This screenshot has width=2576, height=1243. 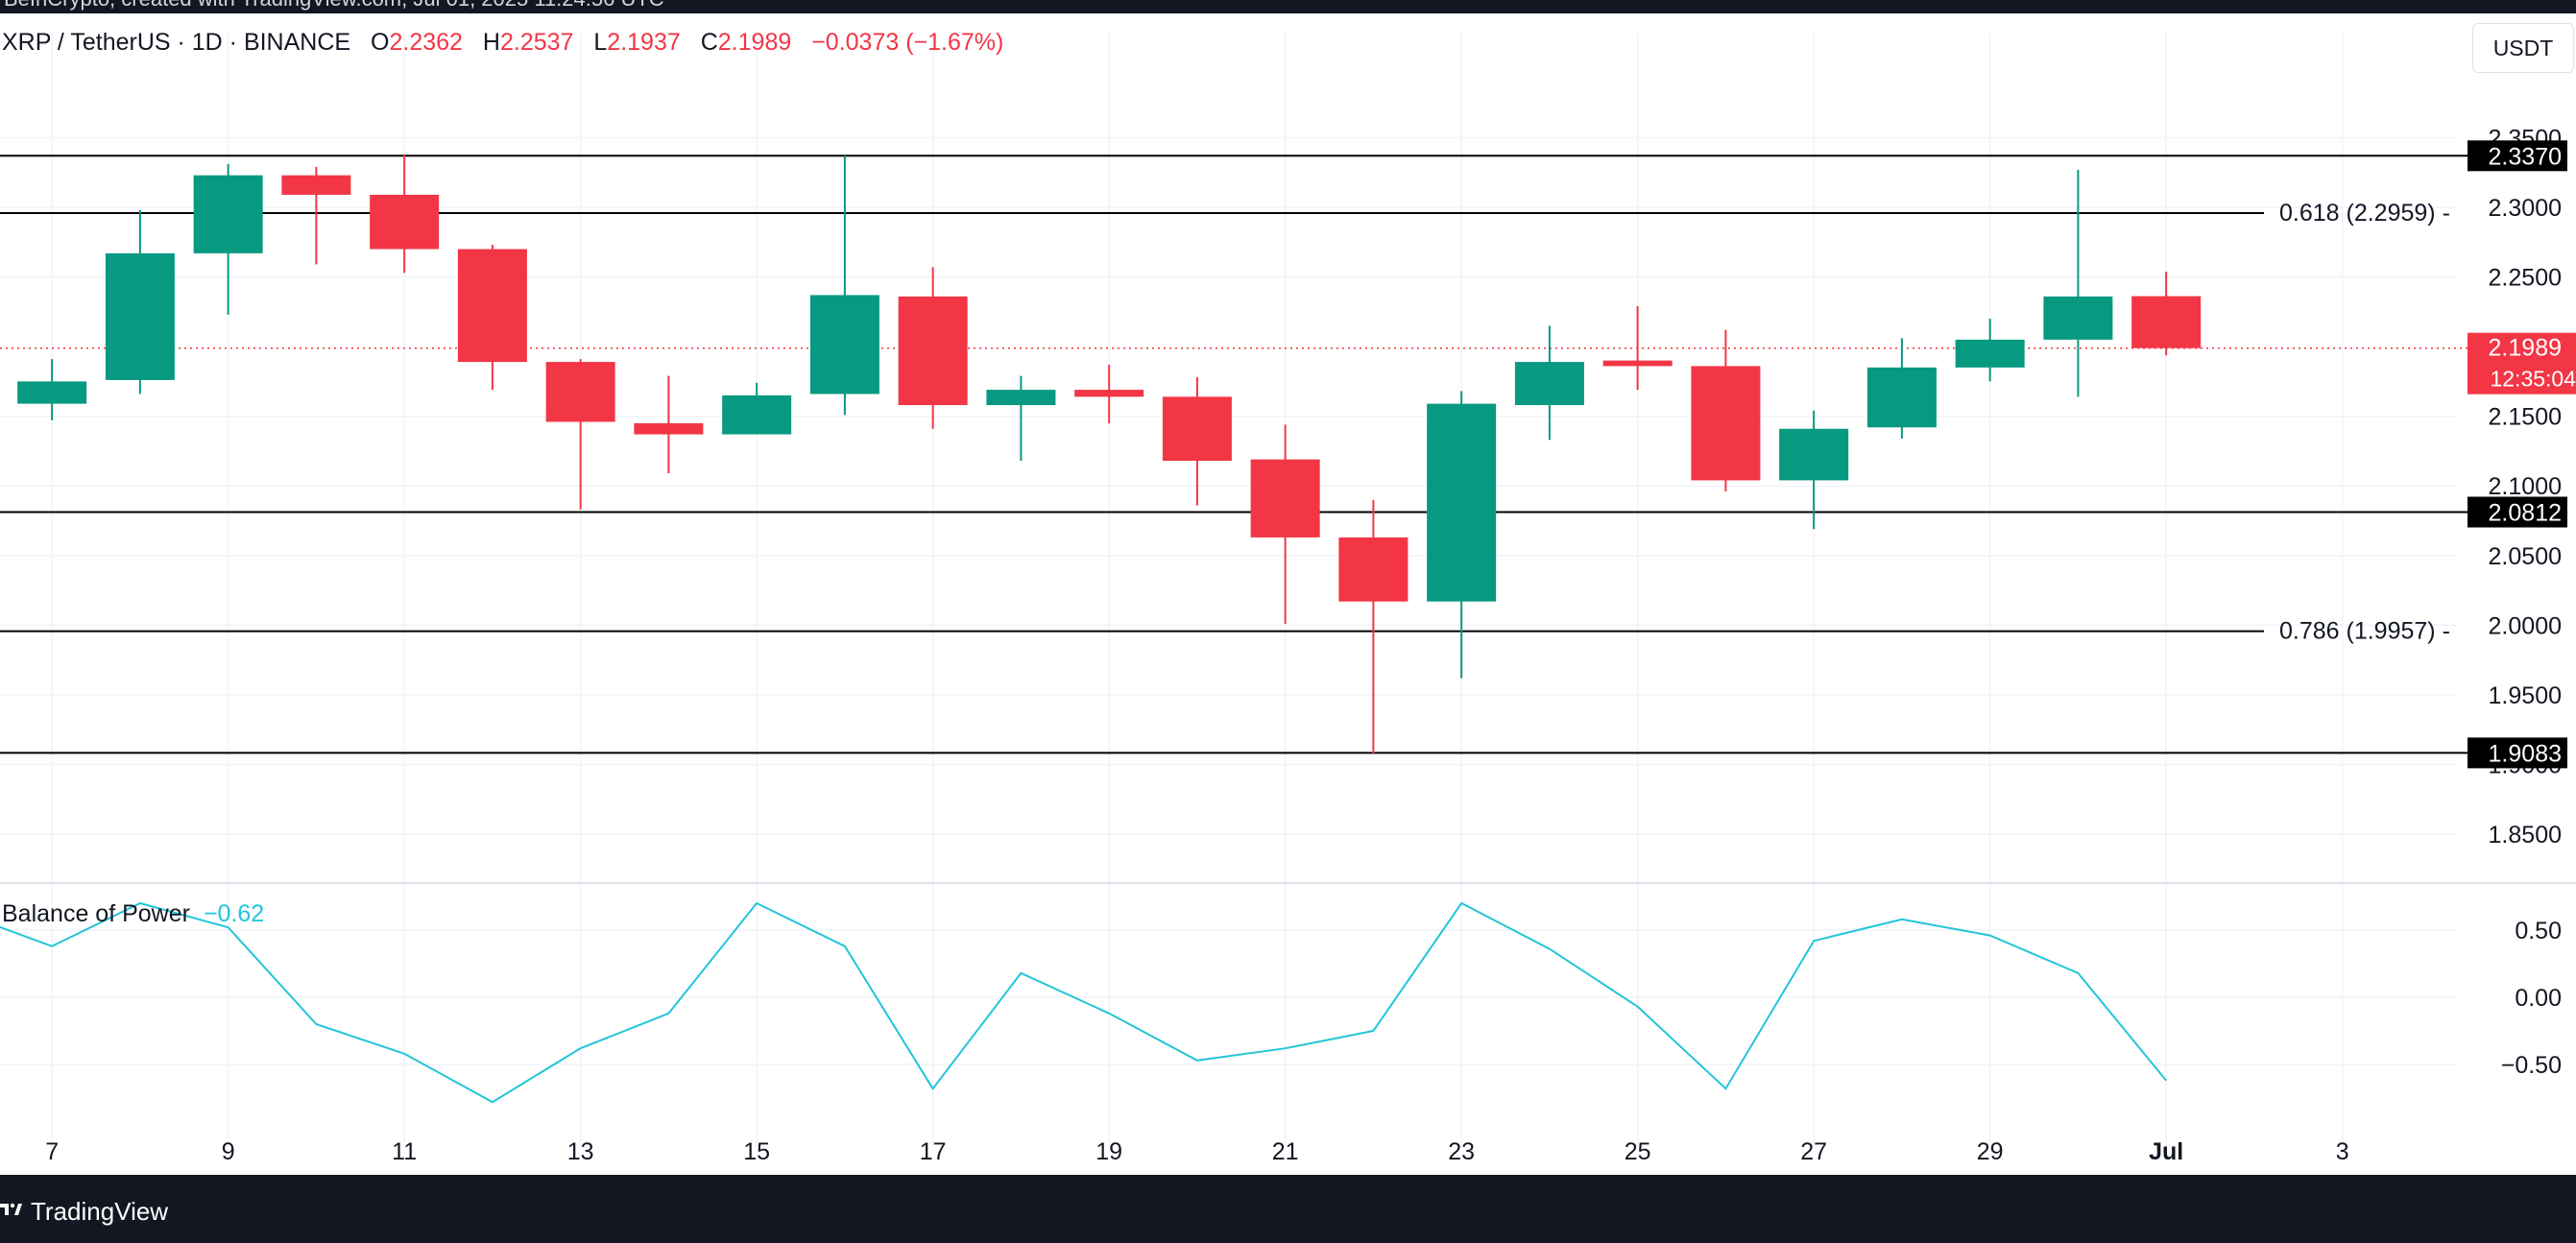 I want to click on time-tick-label: 23, so click(x=1461, y=1151).